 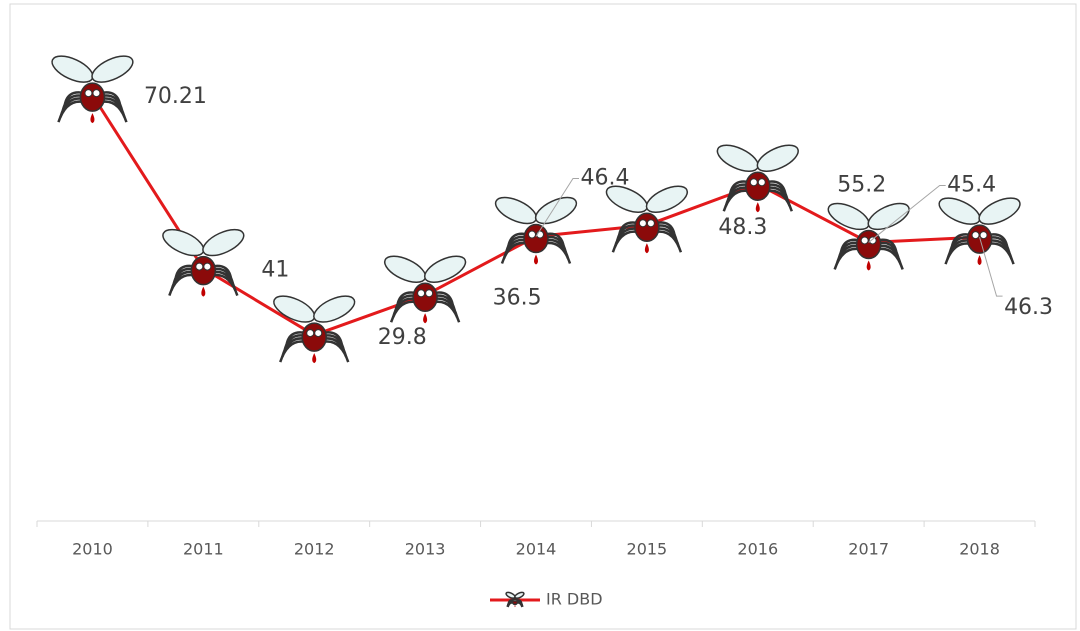 I want to click on x-tick-label: 2010, so click(x=92, y=549).